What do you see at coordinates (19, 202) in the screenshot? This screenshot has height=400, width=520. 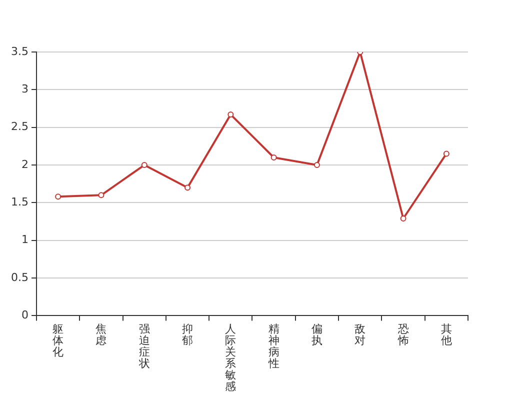 I see `y-tick-label: 1.5` at bounding box center [19, 202].